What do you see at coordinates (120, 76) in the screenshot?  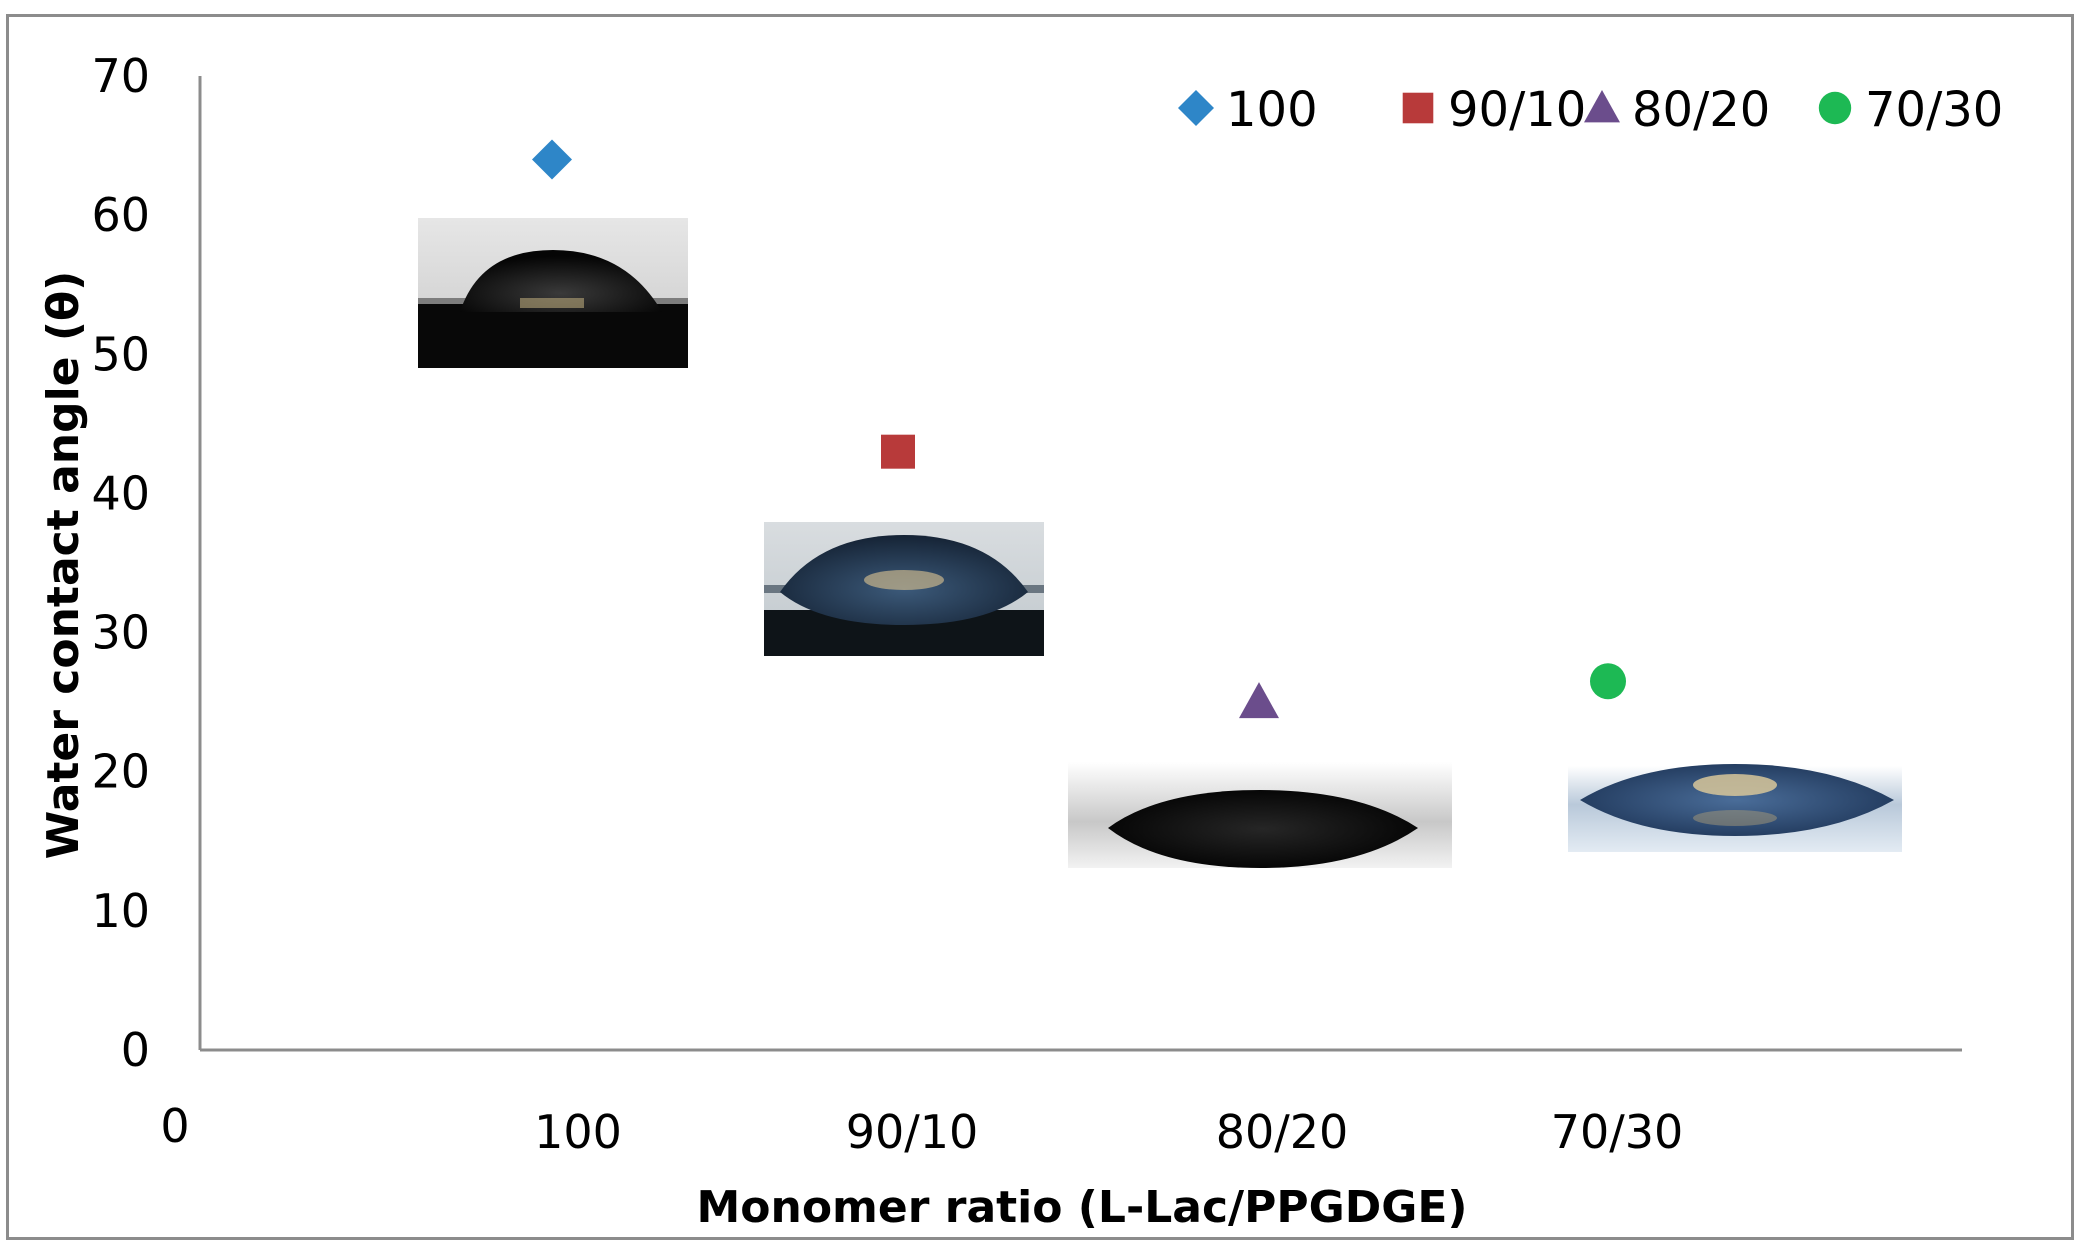 I see `y-tick-label: 70` at bounding box center [120, 76].